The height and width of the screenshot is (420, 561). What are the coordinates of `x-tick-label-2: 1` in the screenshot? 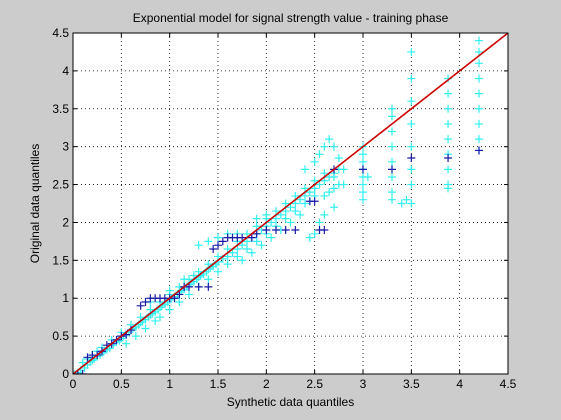 It's located at (169, 384).